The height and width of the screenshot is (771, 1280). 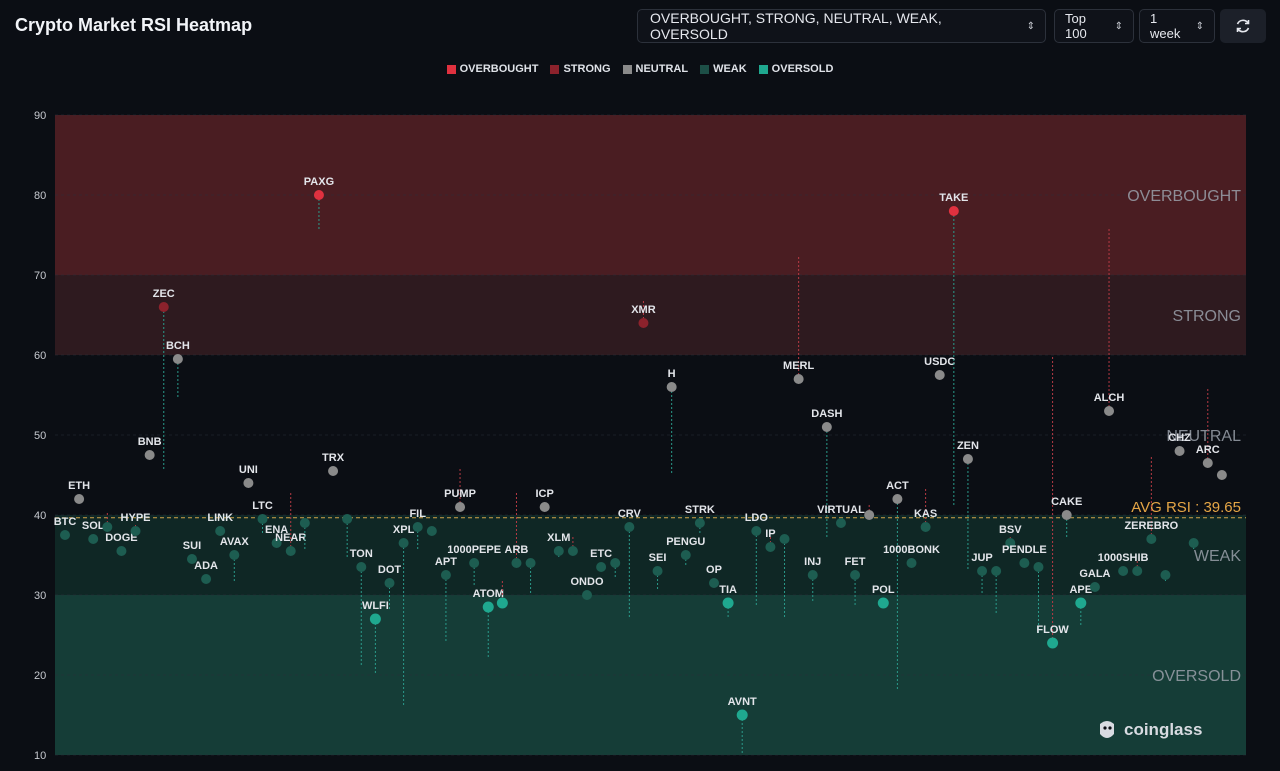 What do you see at coordinates (40, 356) in the screenshot?
I see `y-tick-label: 60` at bounding box center [40, 356].